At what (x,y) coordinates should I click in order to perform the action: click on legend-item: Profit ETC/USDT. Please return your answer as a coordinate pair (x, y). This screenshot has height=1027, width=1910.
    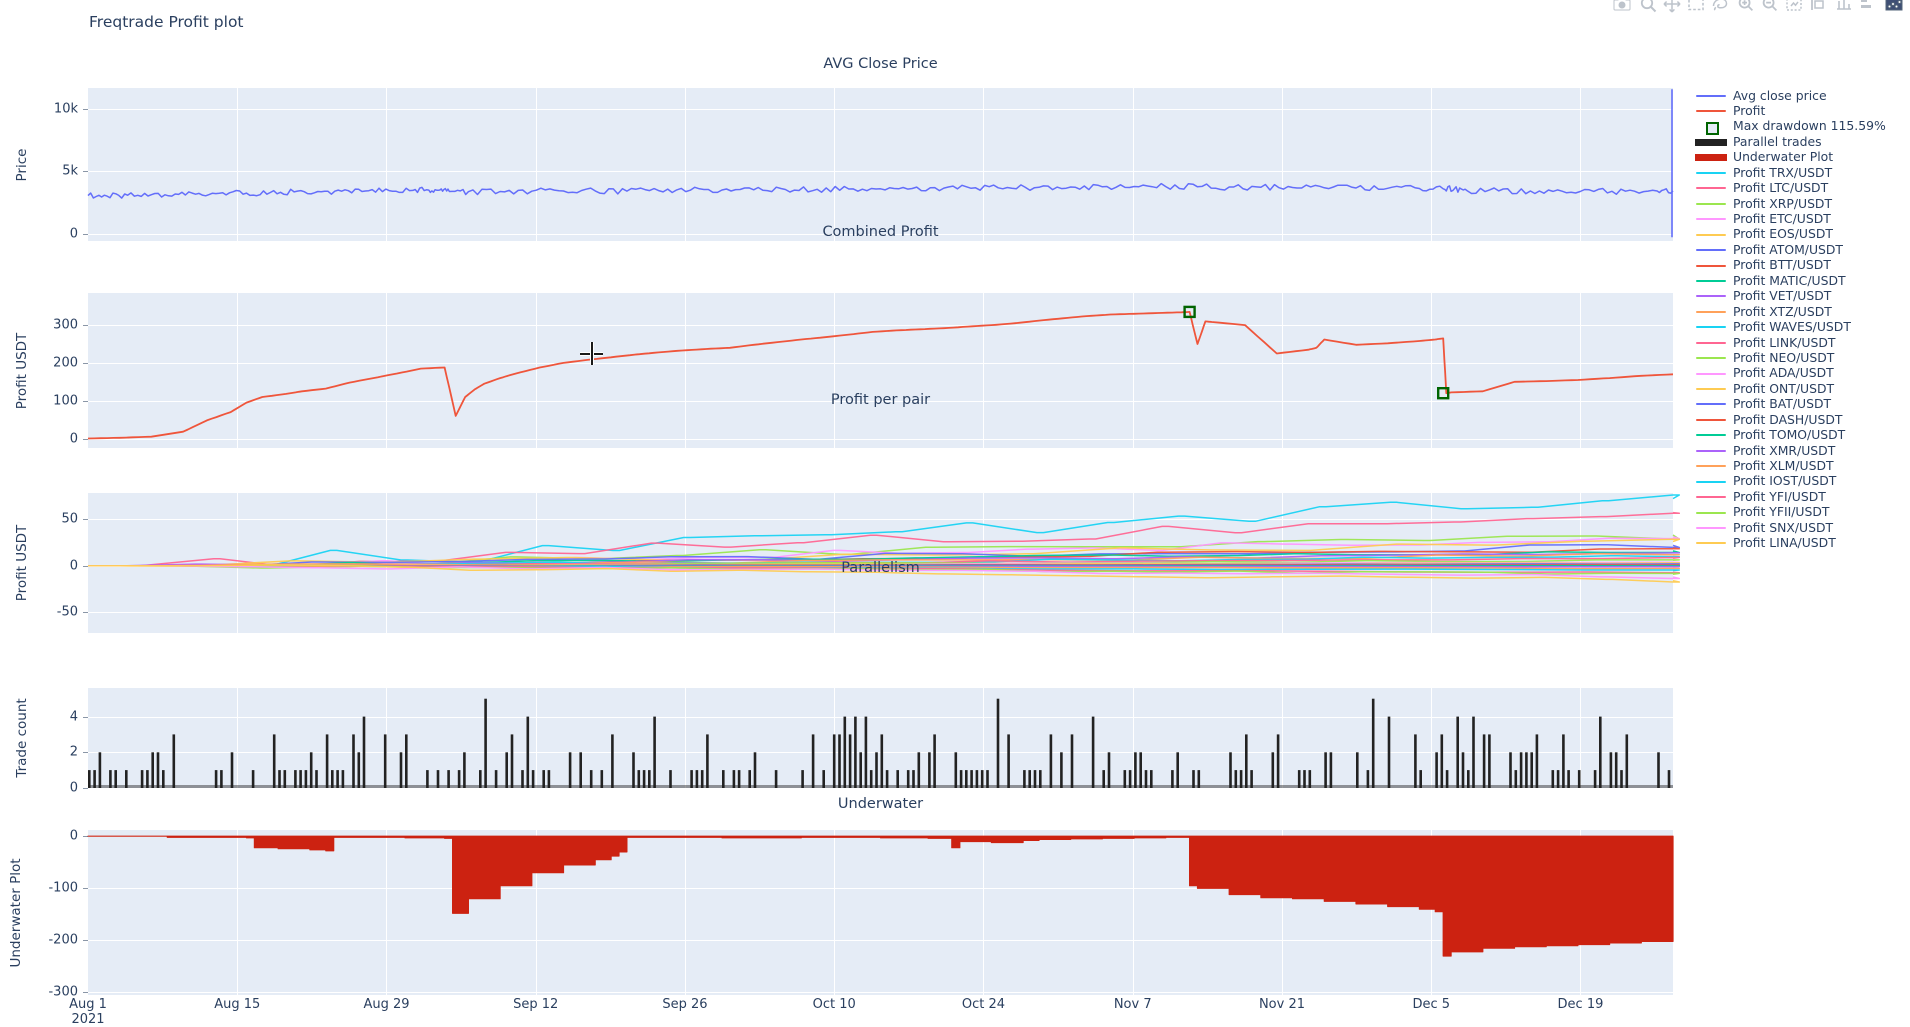
    Looking at the image, I should click on (1790, 219).